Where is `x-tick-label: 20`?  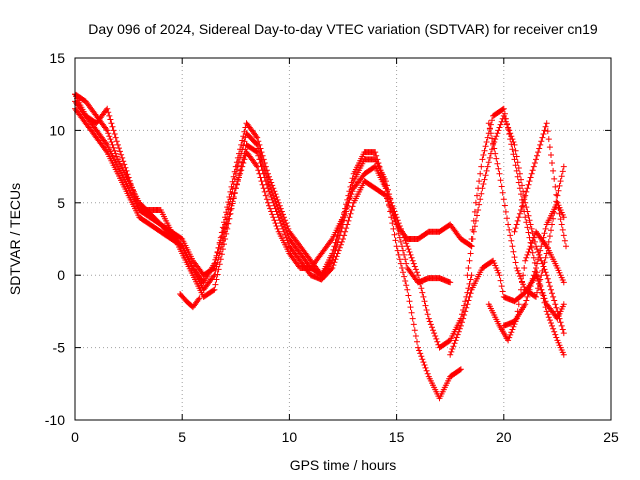 x-tick-label: 20 is located at coordinates (504, 437).